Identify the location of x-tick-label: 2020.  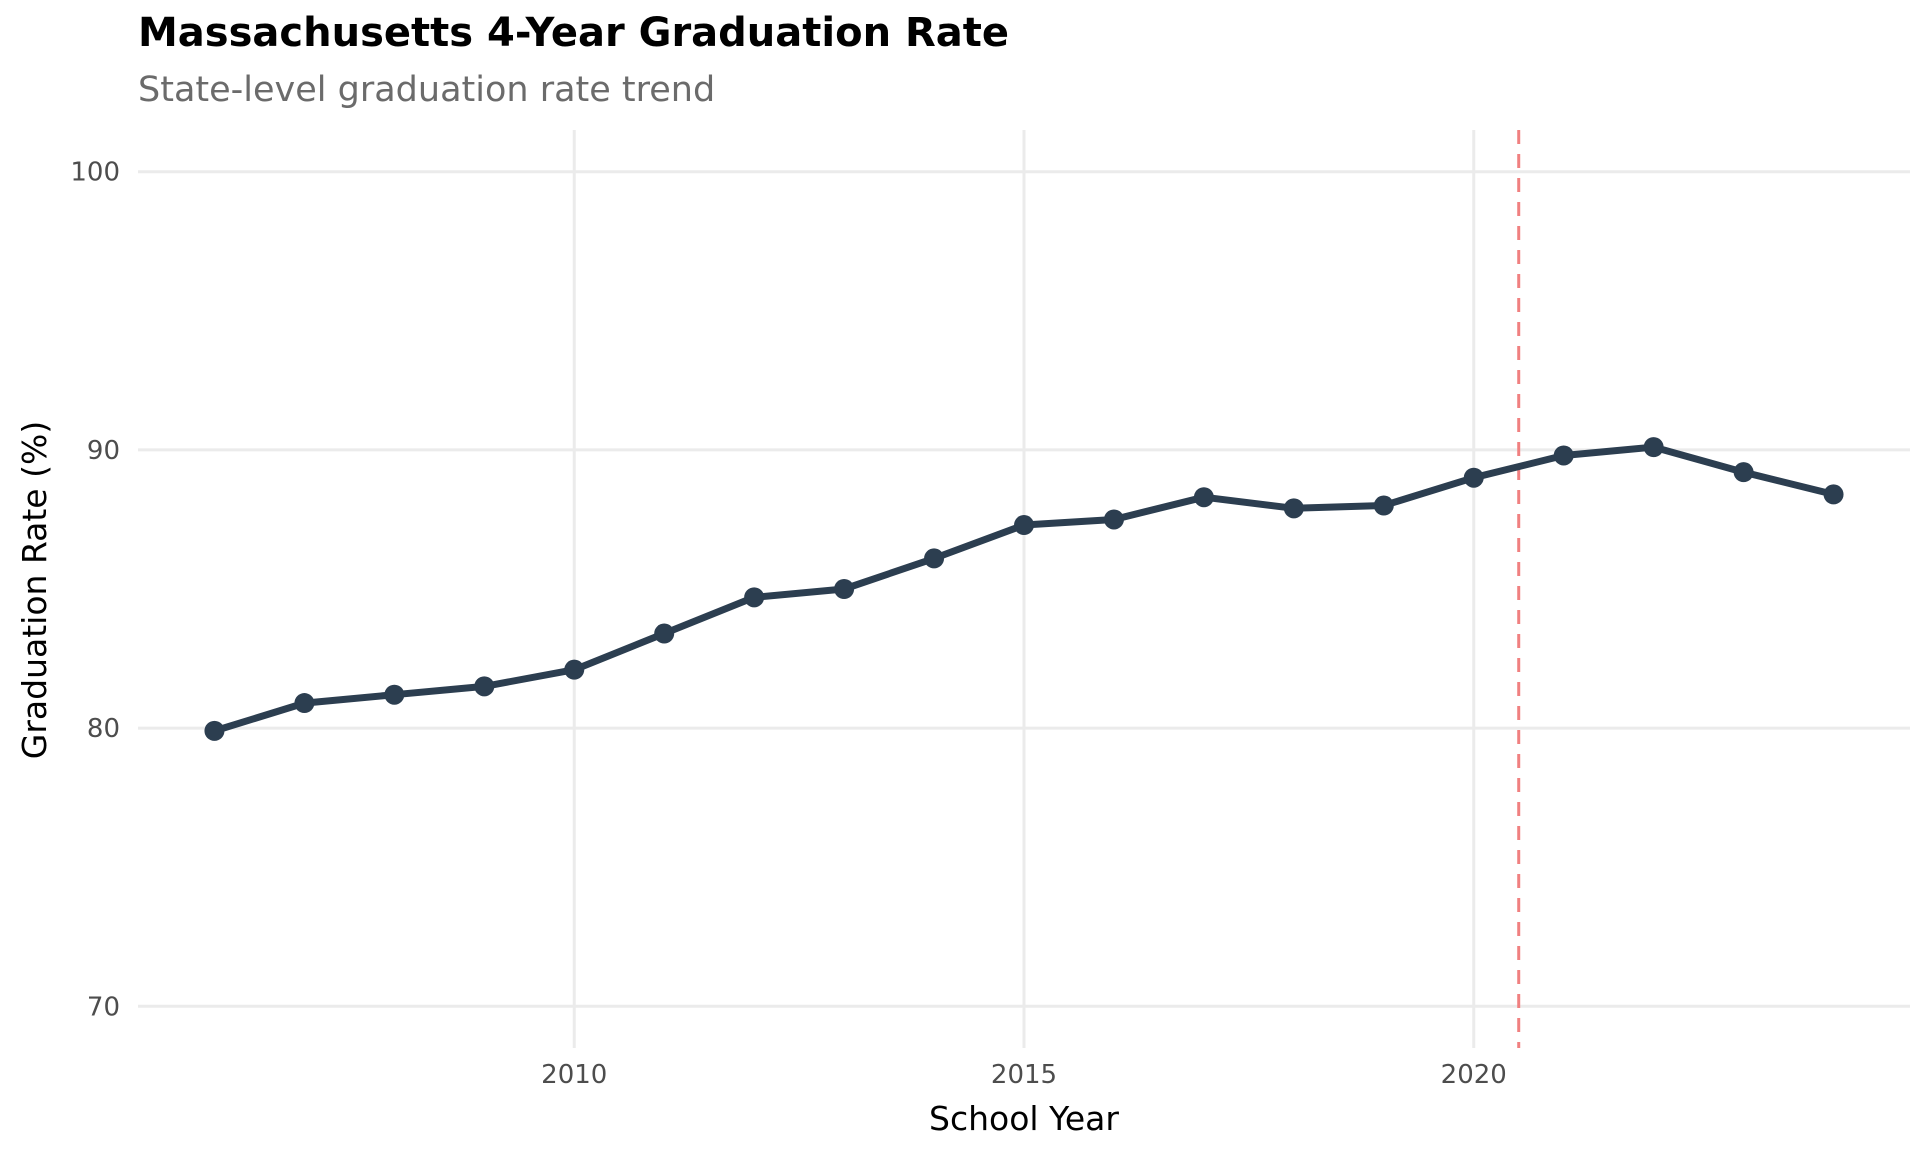
(1474, 1075).